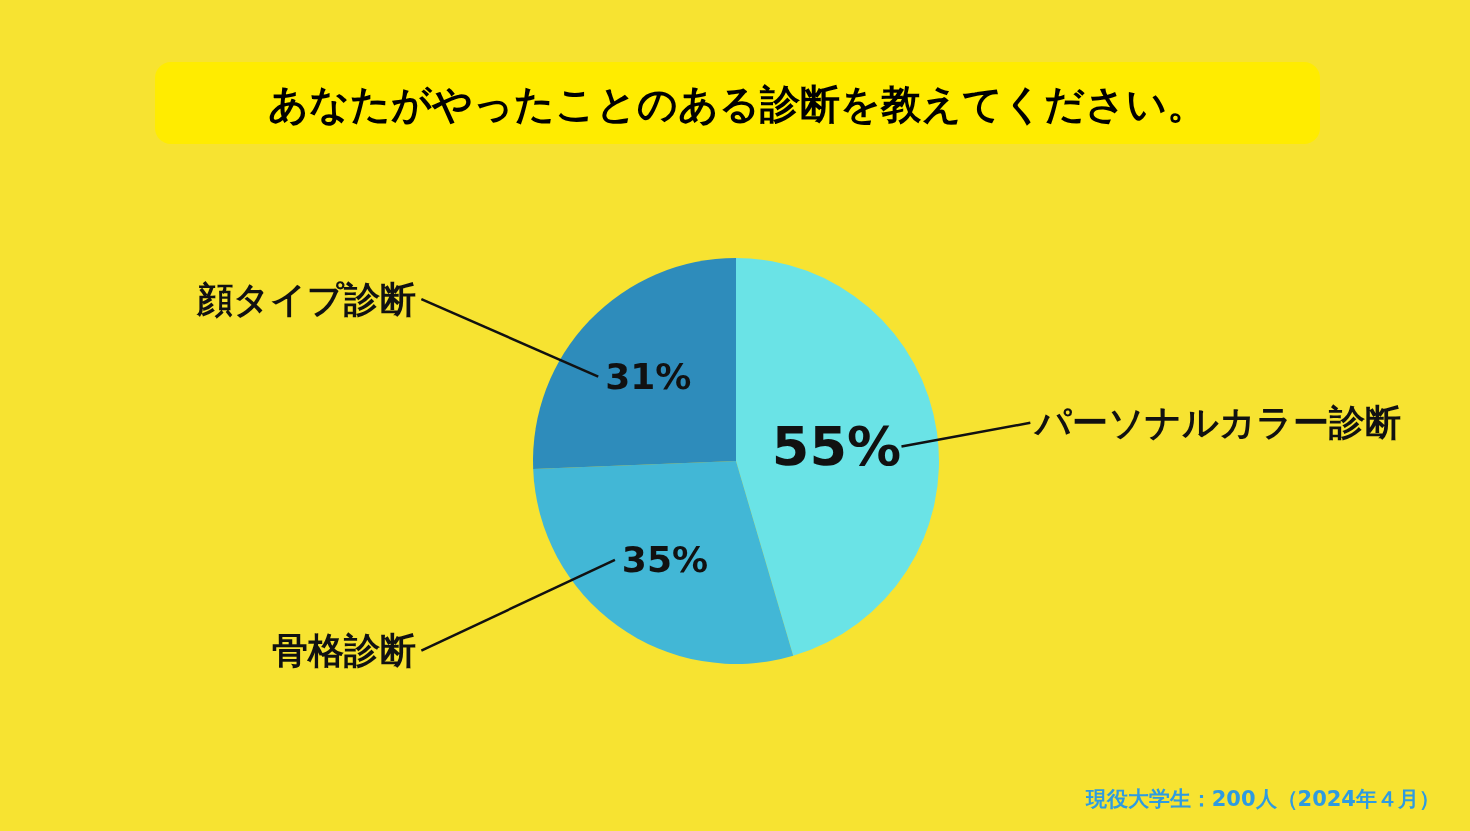 The image size is (1470, 831). Describe the element at coordinates (836, 447) in the screenshot. I see `data-label: 55%` at that location.